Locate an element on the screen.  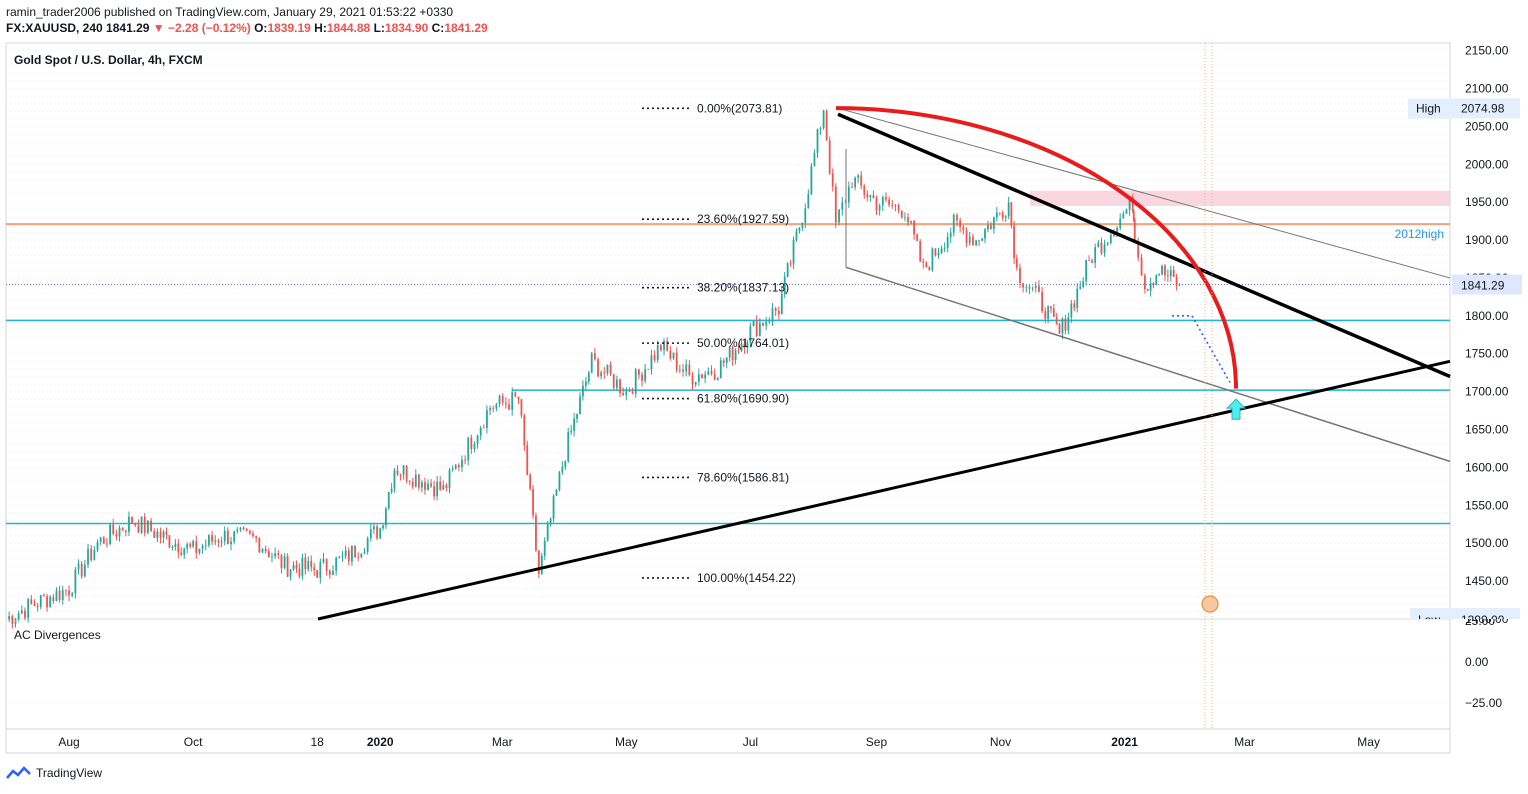
channel-upper-line is located at coordinates (1144, 193).